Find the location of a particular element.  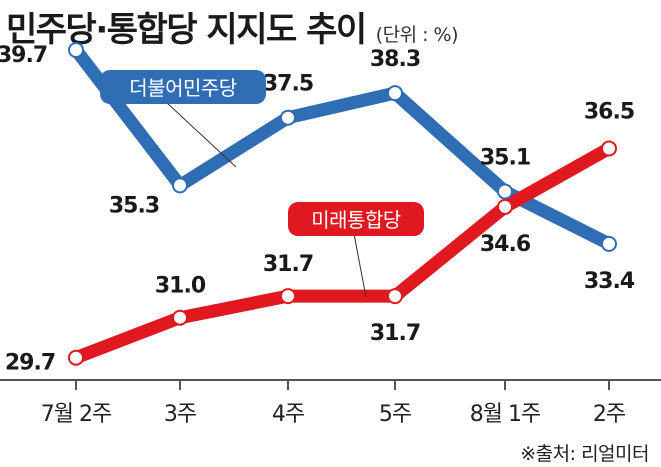

x-tick-label: 2주 is located at coordinates (609, 414).